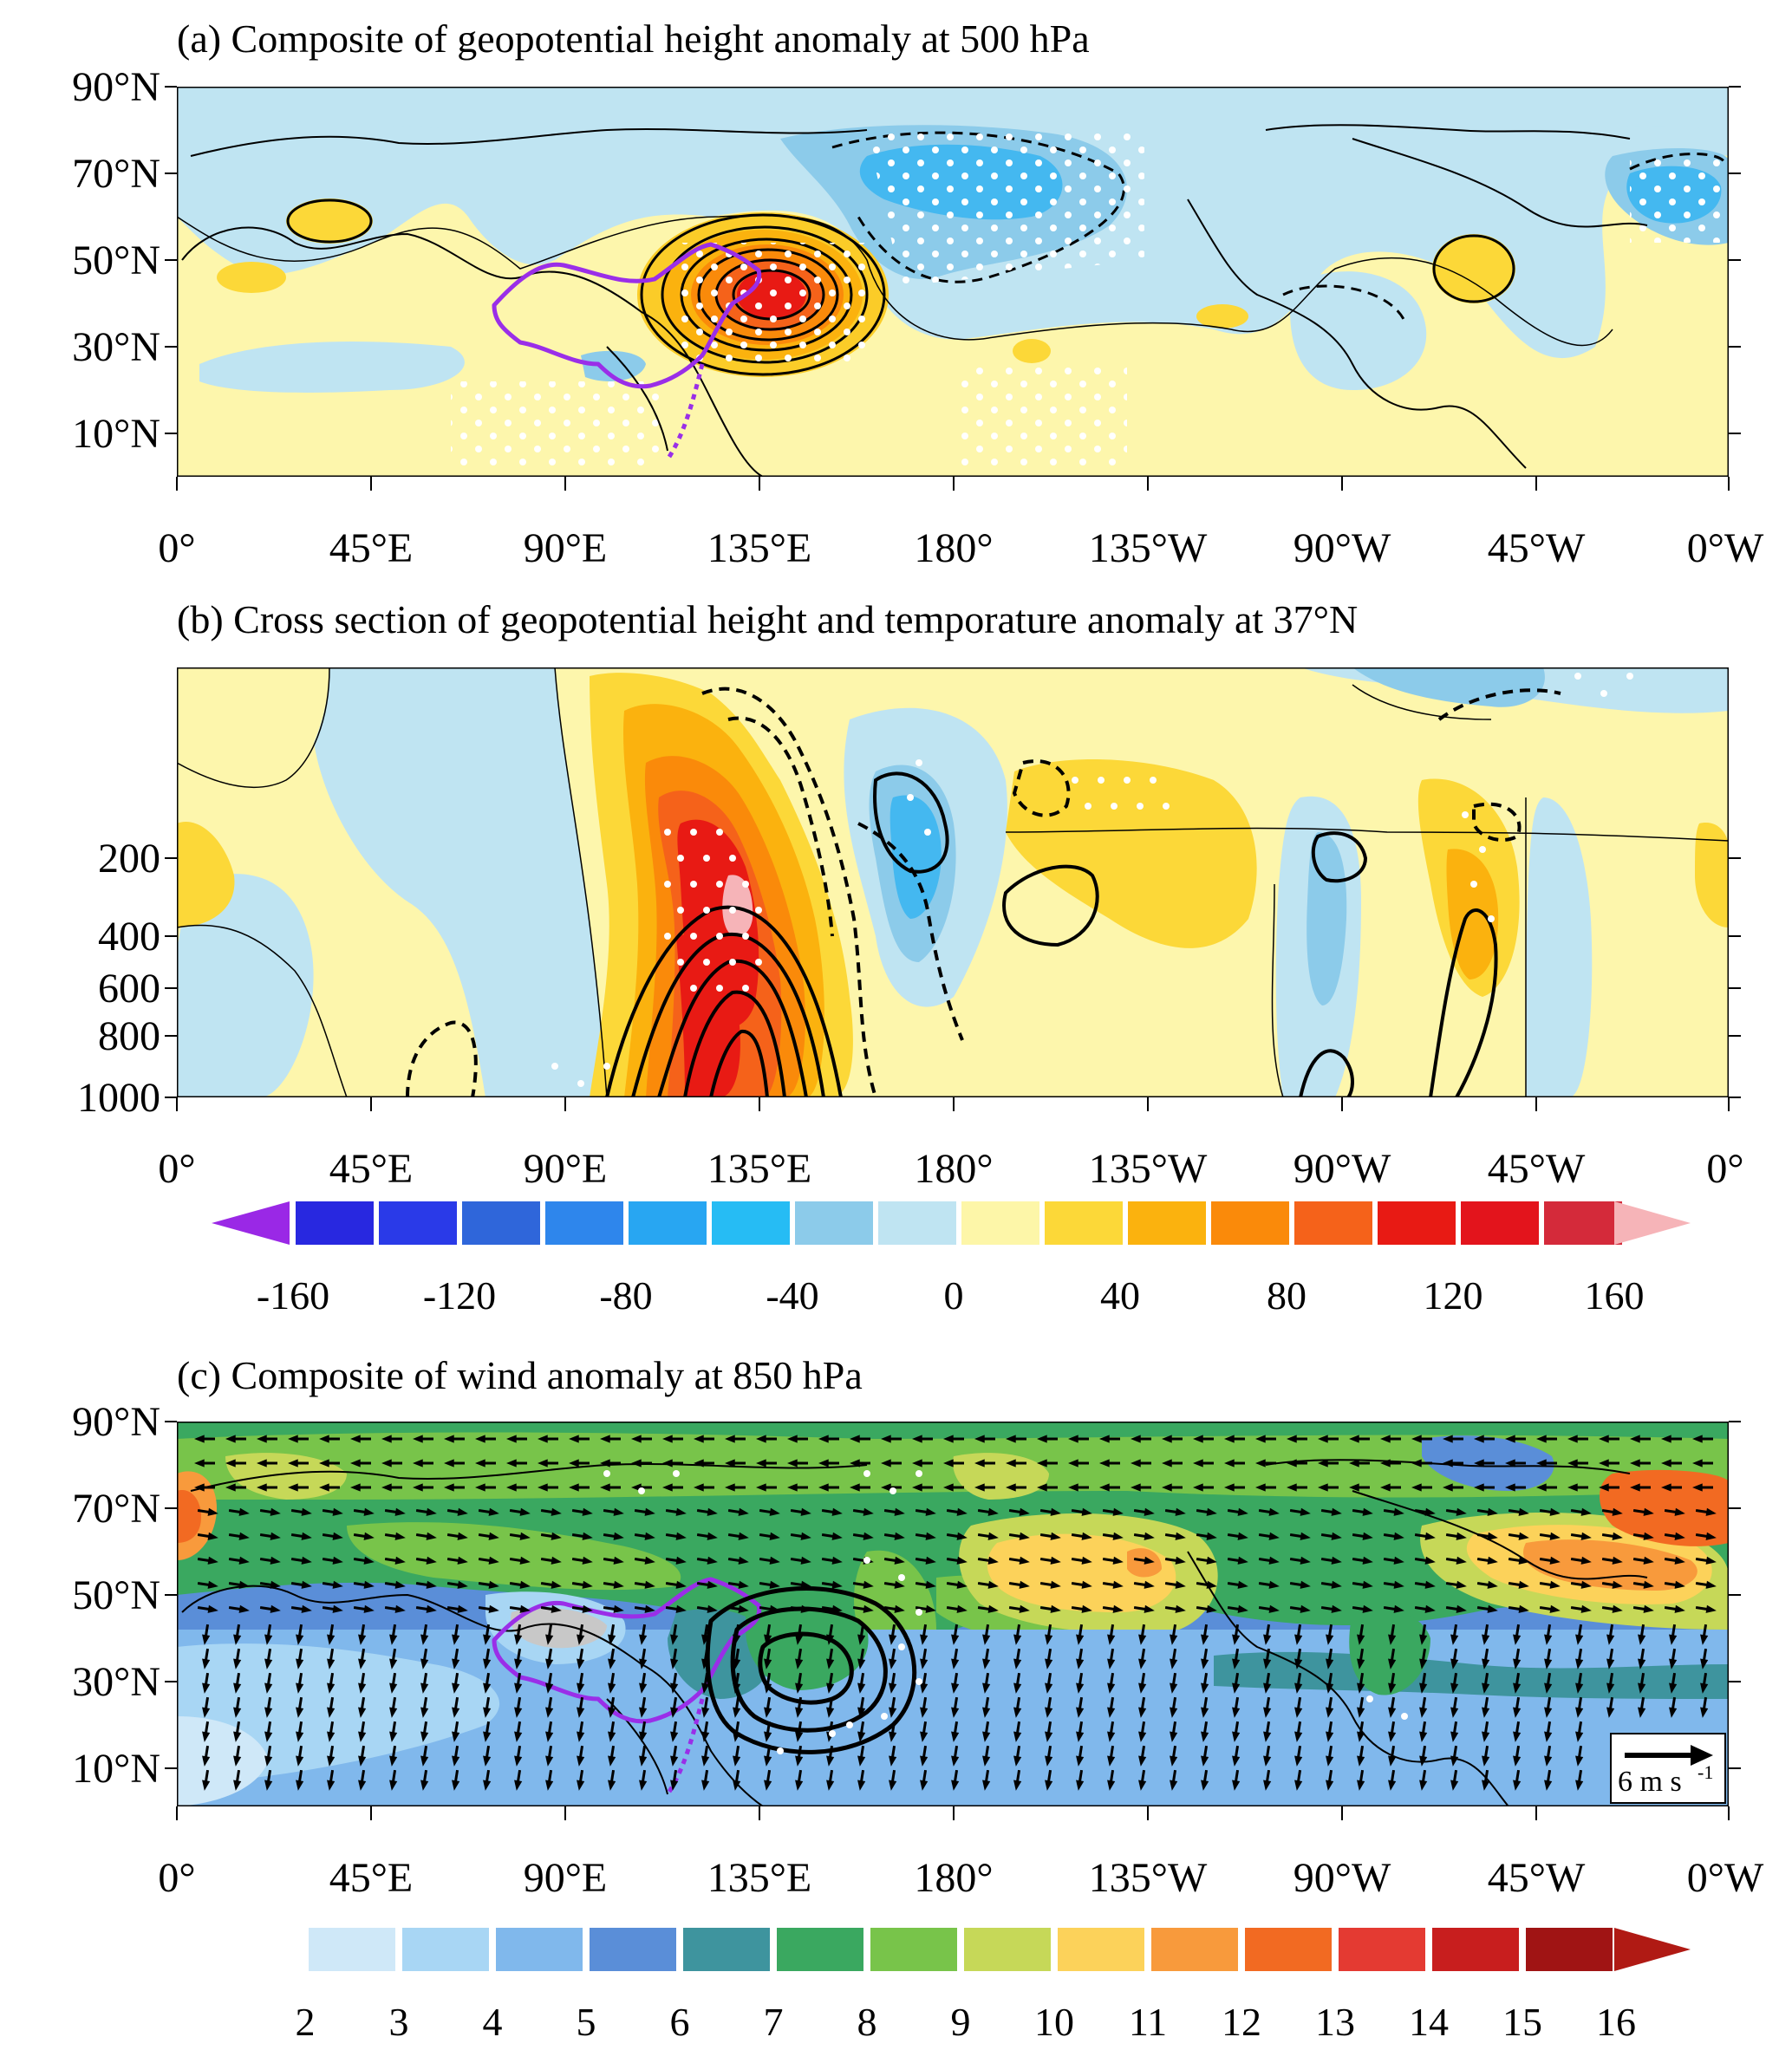 The width and height of the screenshot is (1792, 2050). I want to click on panel-c-lat-70: 70°N, so click(116, 1509).